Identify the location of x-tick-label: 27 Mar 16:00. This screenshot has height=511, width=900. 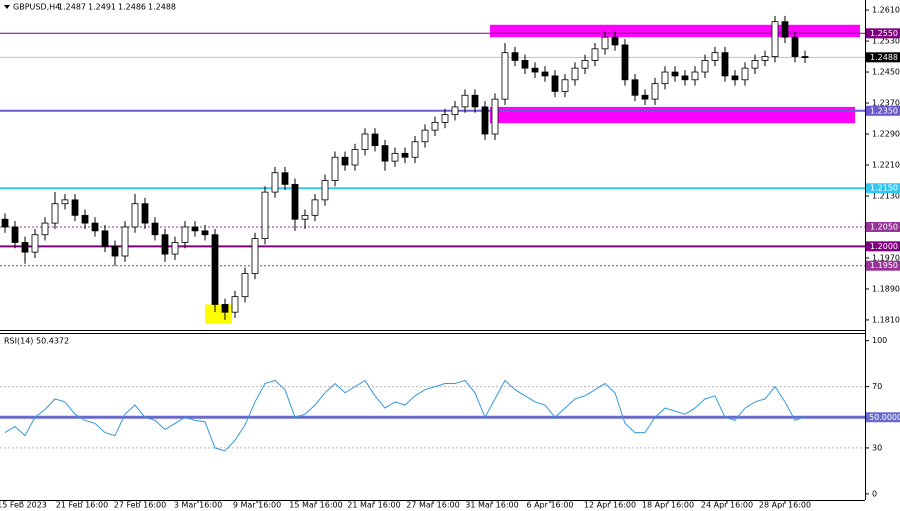
(432, 505).